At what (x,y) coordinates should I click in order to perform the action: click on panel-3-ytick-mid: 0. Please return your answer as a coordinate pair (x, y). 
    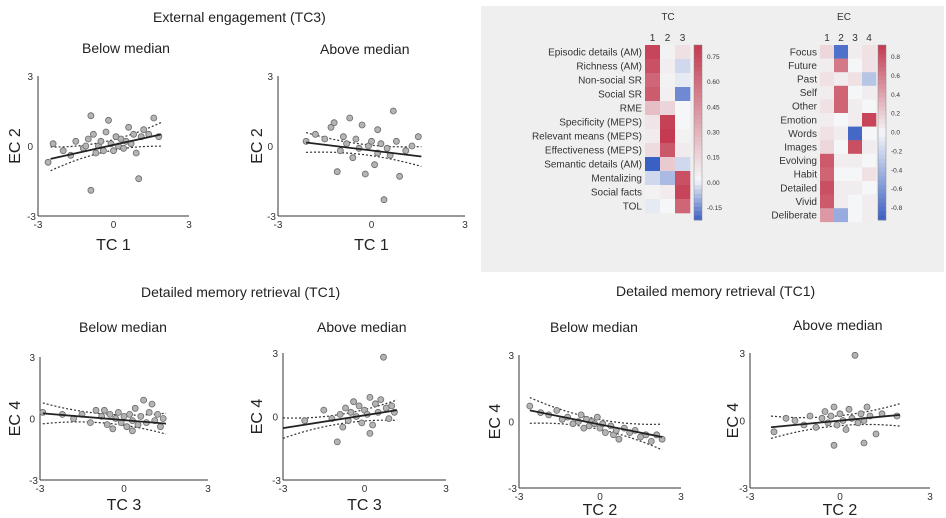
    Looking at the image, I should click on (32, 420).